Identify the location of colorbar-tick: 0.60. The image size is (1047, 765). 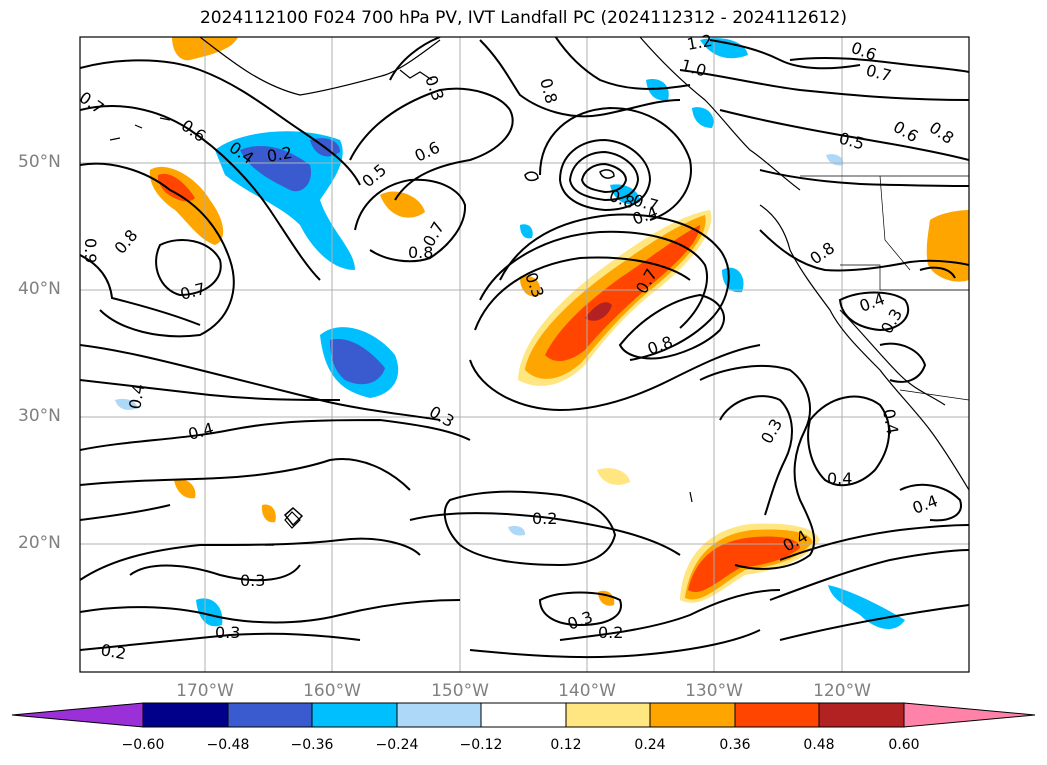
(904, 745).